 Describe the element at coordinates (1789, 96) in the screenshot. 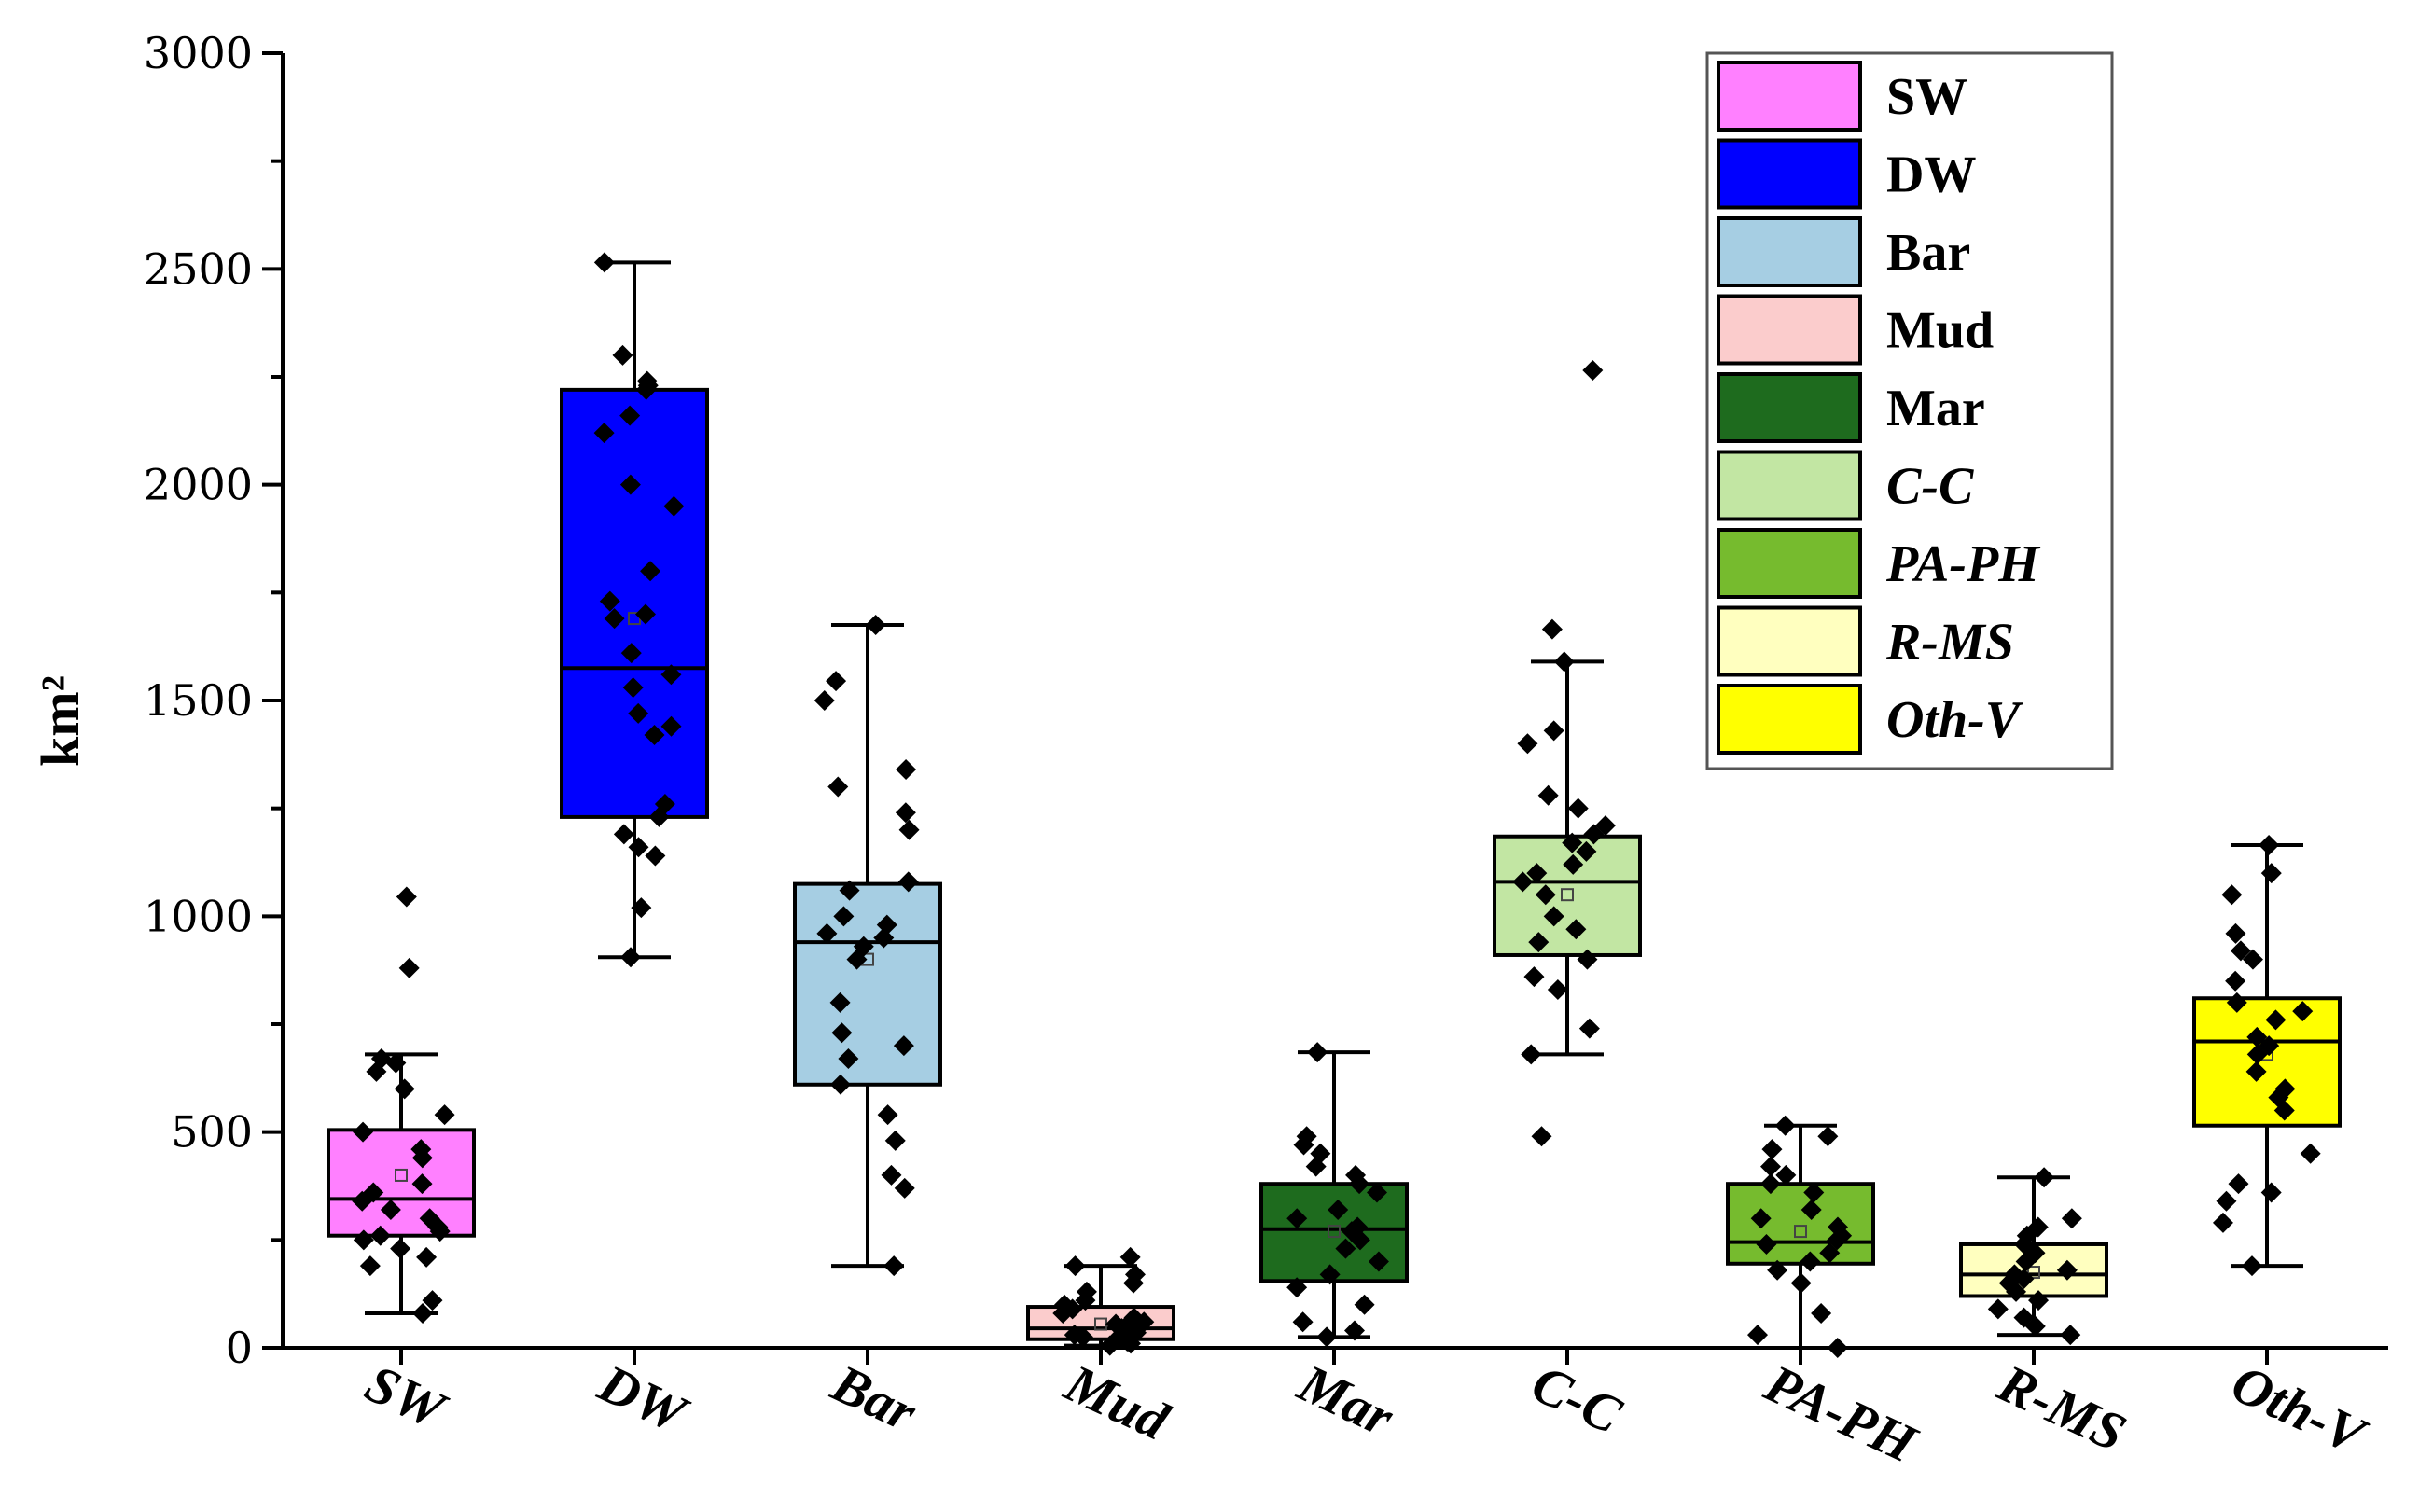

I see `legend-swatch-SW` at that location.